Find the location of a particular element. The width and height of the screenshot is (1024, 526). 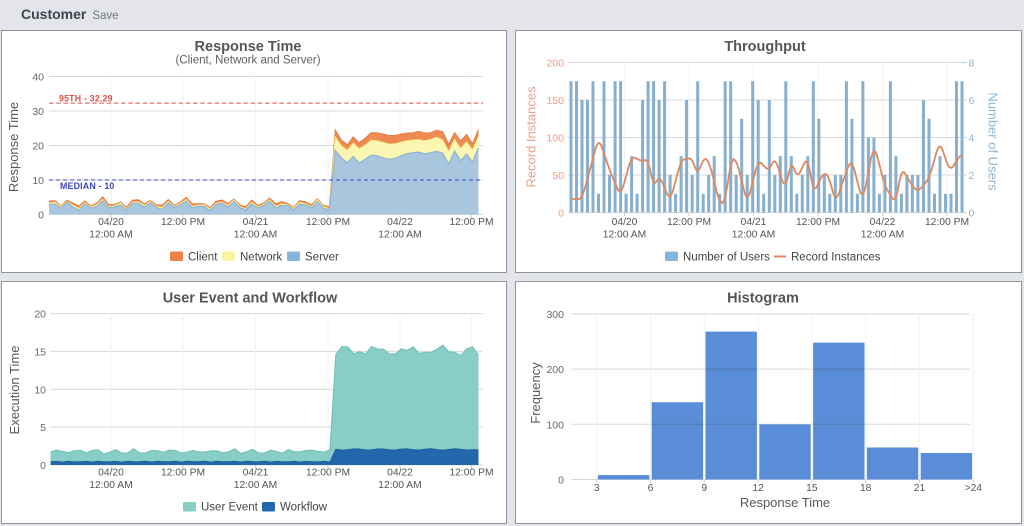

svg-text: 40 is located at coordinates (38, 78).